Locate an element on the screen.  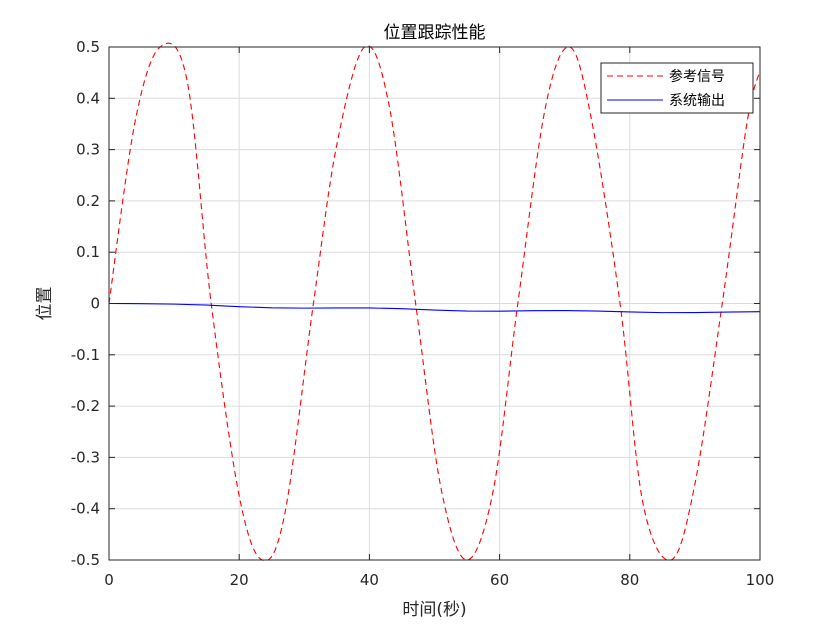
y-tick-label: -0.1 is located at coordinates (85, 355).